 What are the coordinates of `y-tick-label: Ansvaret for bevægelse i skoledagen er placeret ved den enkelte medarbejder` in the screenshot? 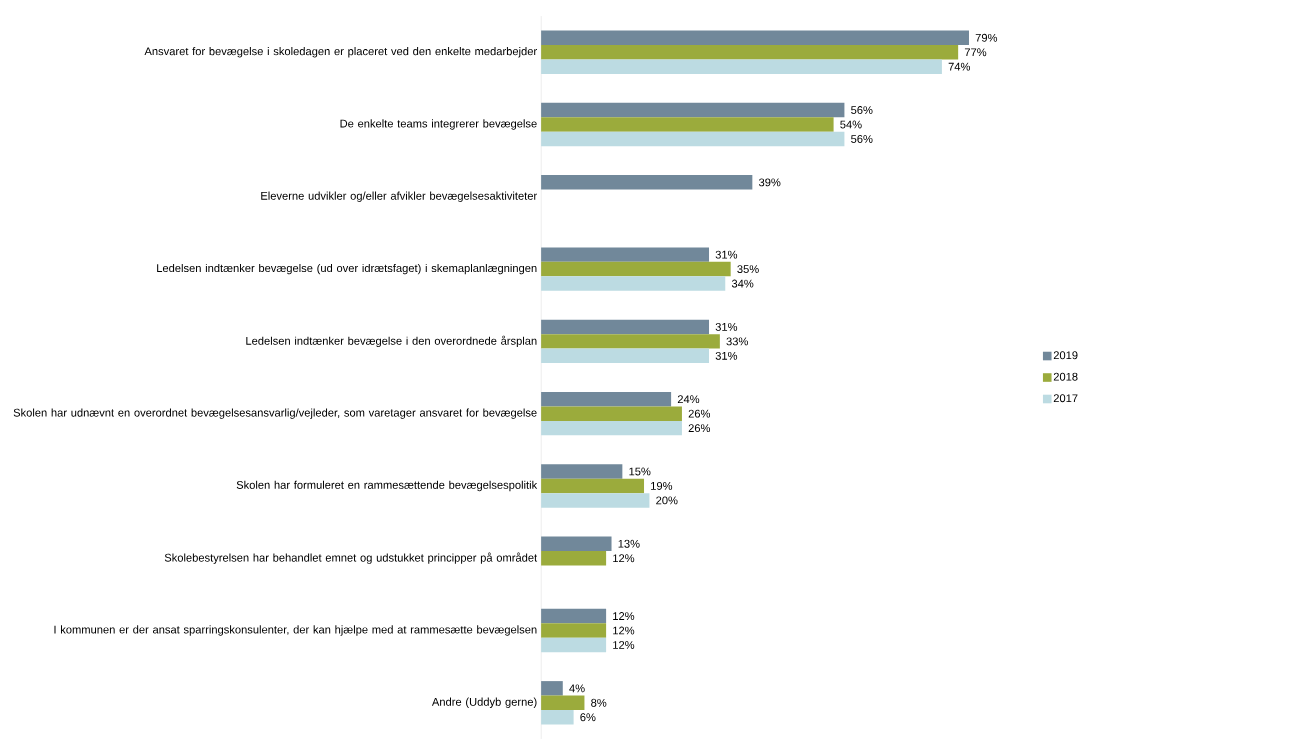 It's located at (340, 52).